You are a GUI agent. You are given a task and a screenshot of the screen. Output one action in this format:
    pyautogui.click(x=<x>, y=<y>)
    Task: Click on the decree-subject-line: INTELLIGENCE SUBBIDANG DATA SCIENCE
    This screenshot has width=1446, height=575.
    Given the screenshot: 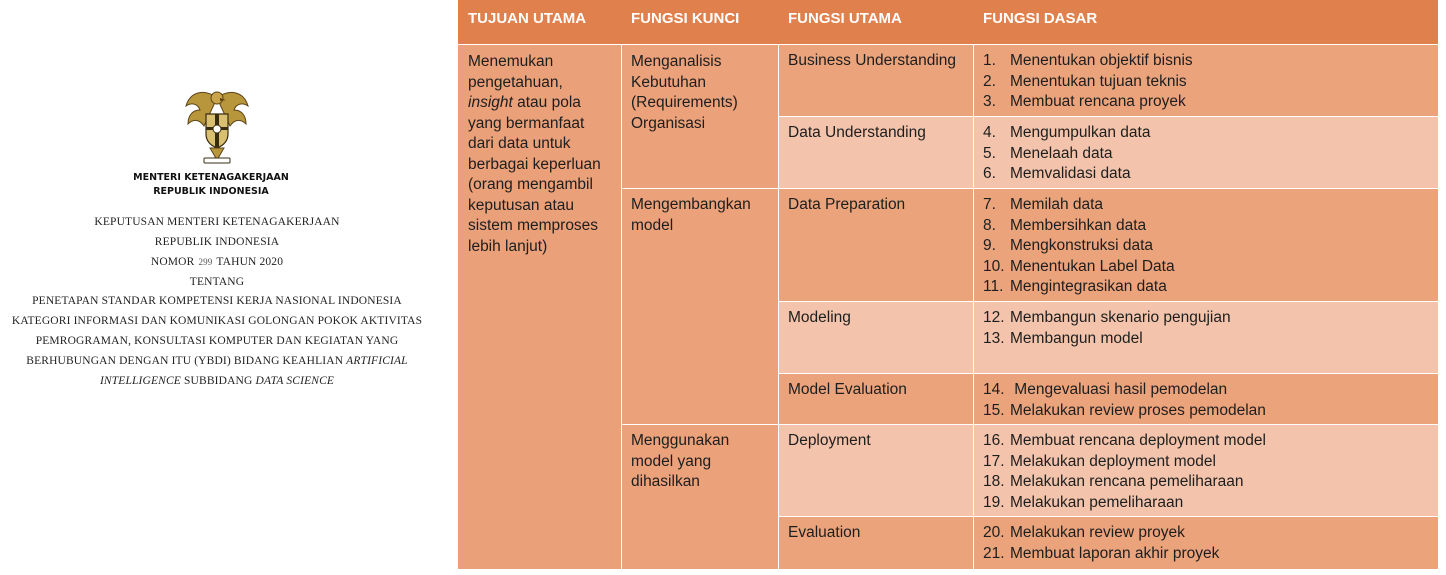 What is the action you would take?
    pyautogui.click(x=217, y=381)
    